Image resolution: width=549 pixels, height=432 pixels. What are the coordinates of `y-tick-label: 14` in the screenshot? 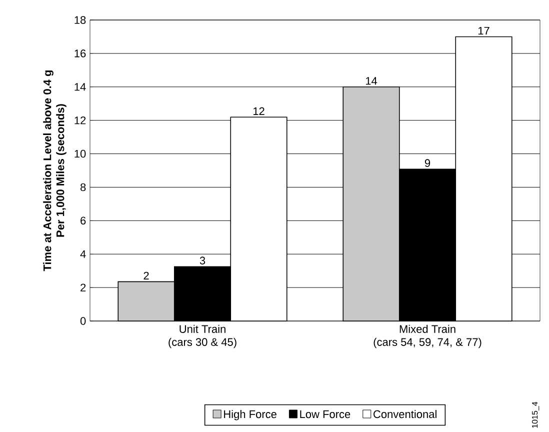 It's located at (80, 87).